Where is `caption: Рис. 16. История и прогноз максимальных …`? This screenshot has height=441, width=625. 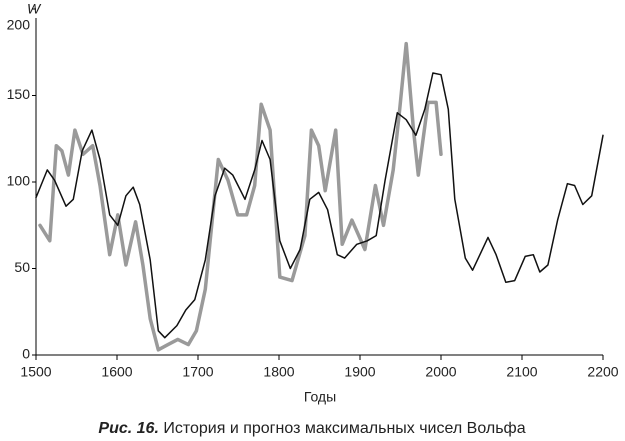
caption: Рис. 16. История и прогноз максимальных … is located at coordinates (311, 428).